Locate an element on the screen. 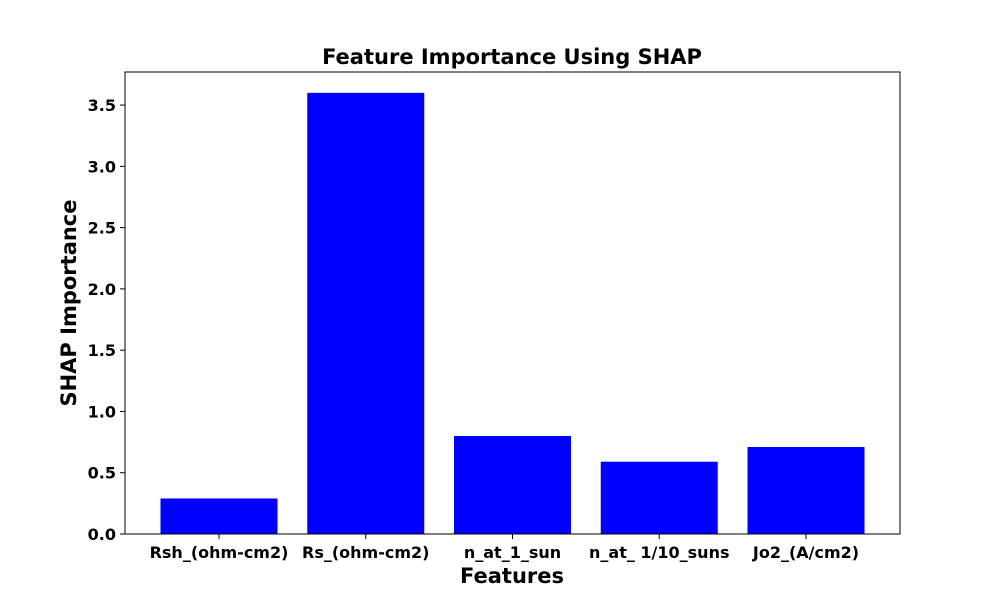 This screenshot has width=1000, height=600. x-tick-label: Rsh_(ohm-cm2) is located at coordinates (219, 552).